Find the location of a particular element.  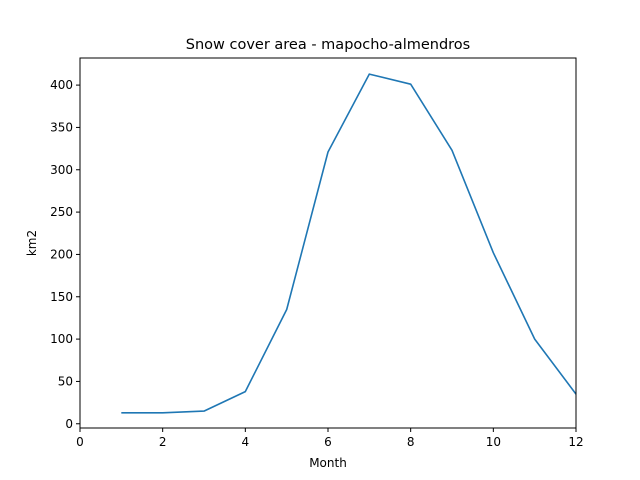

x-tick-label: 4 is located at coordinates (246, 442).